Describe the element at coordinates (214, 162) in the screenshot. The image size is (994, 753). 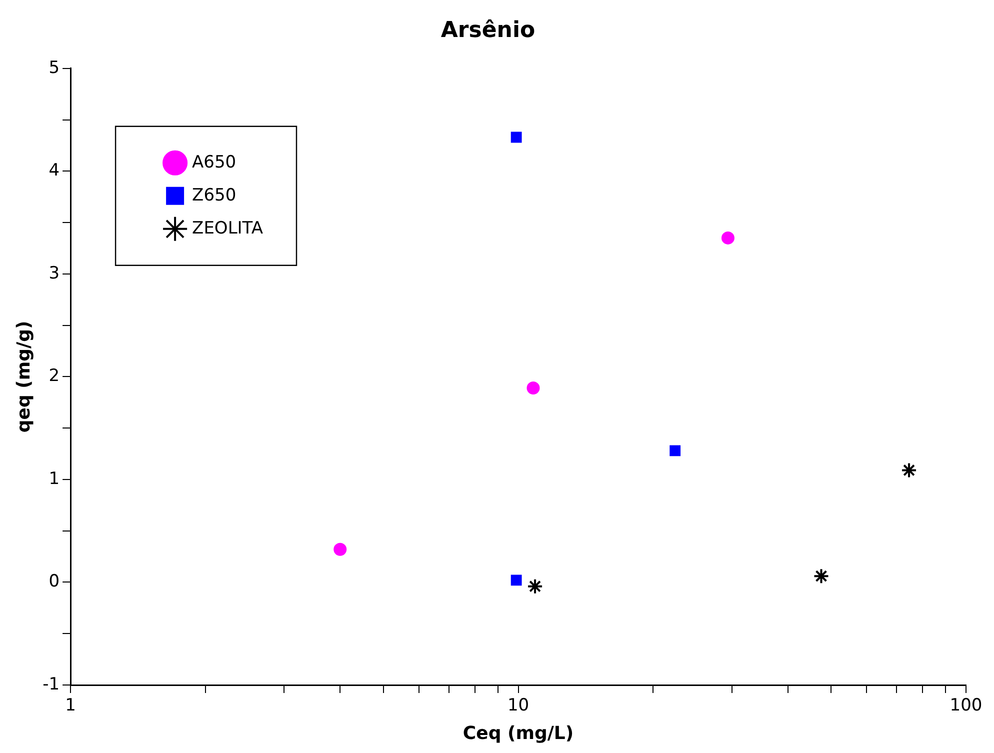
I see `legend-label: A650` at that location.